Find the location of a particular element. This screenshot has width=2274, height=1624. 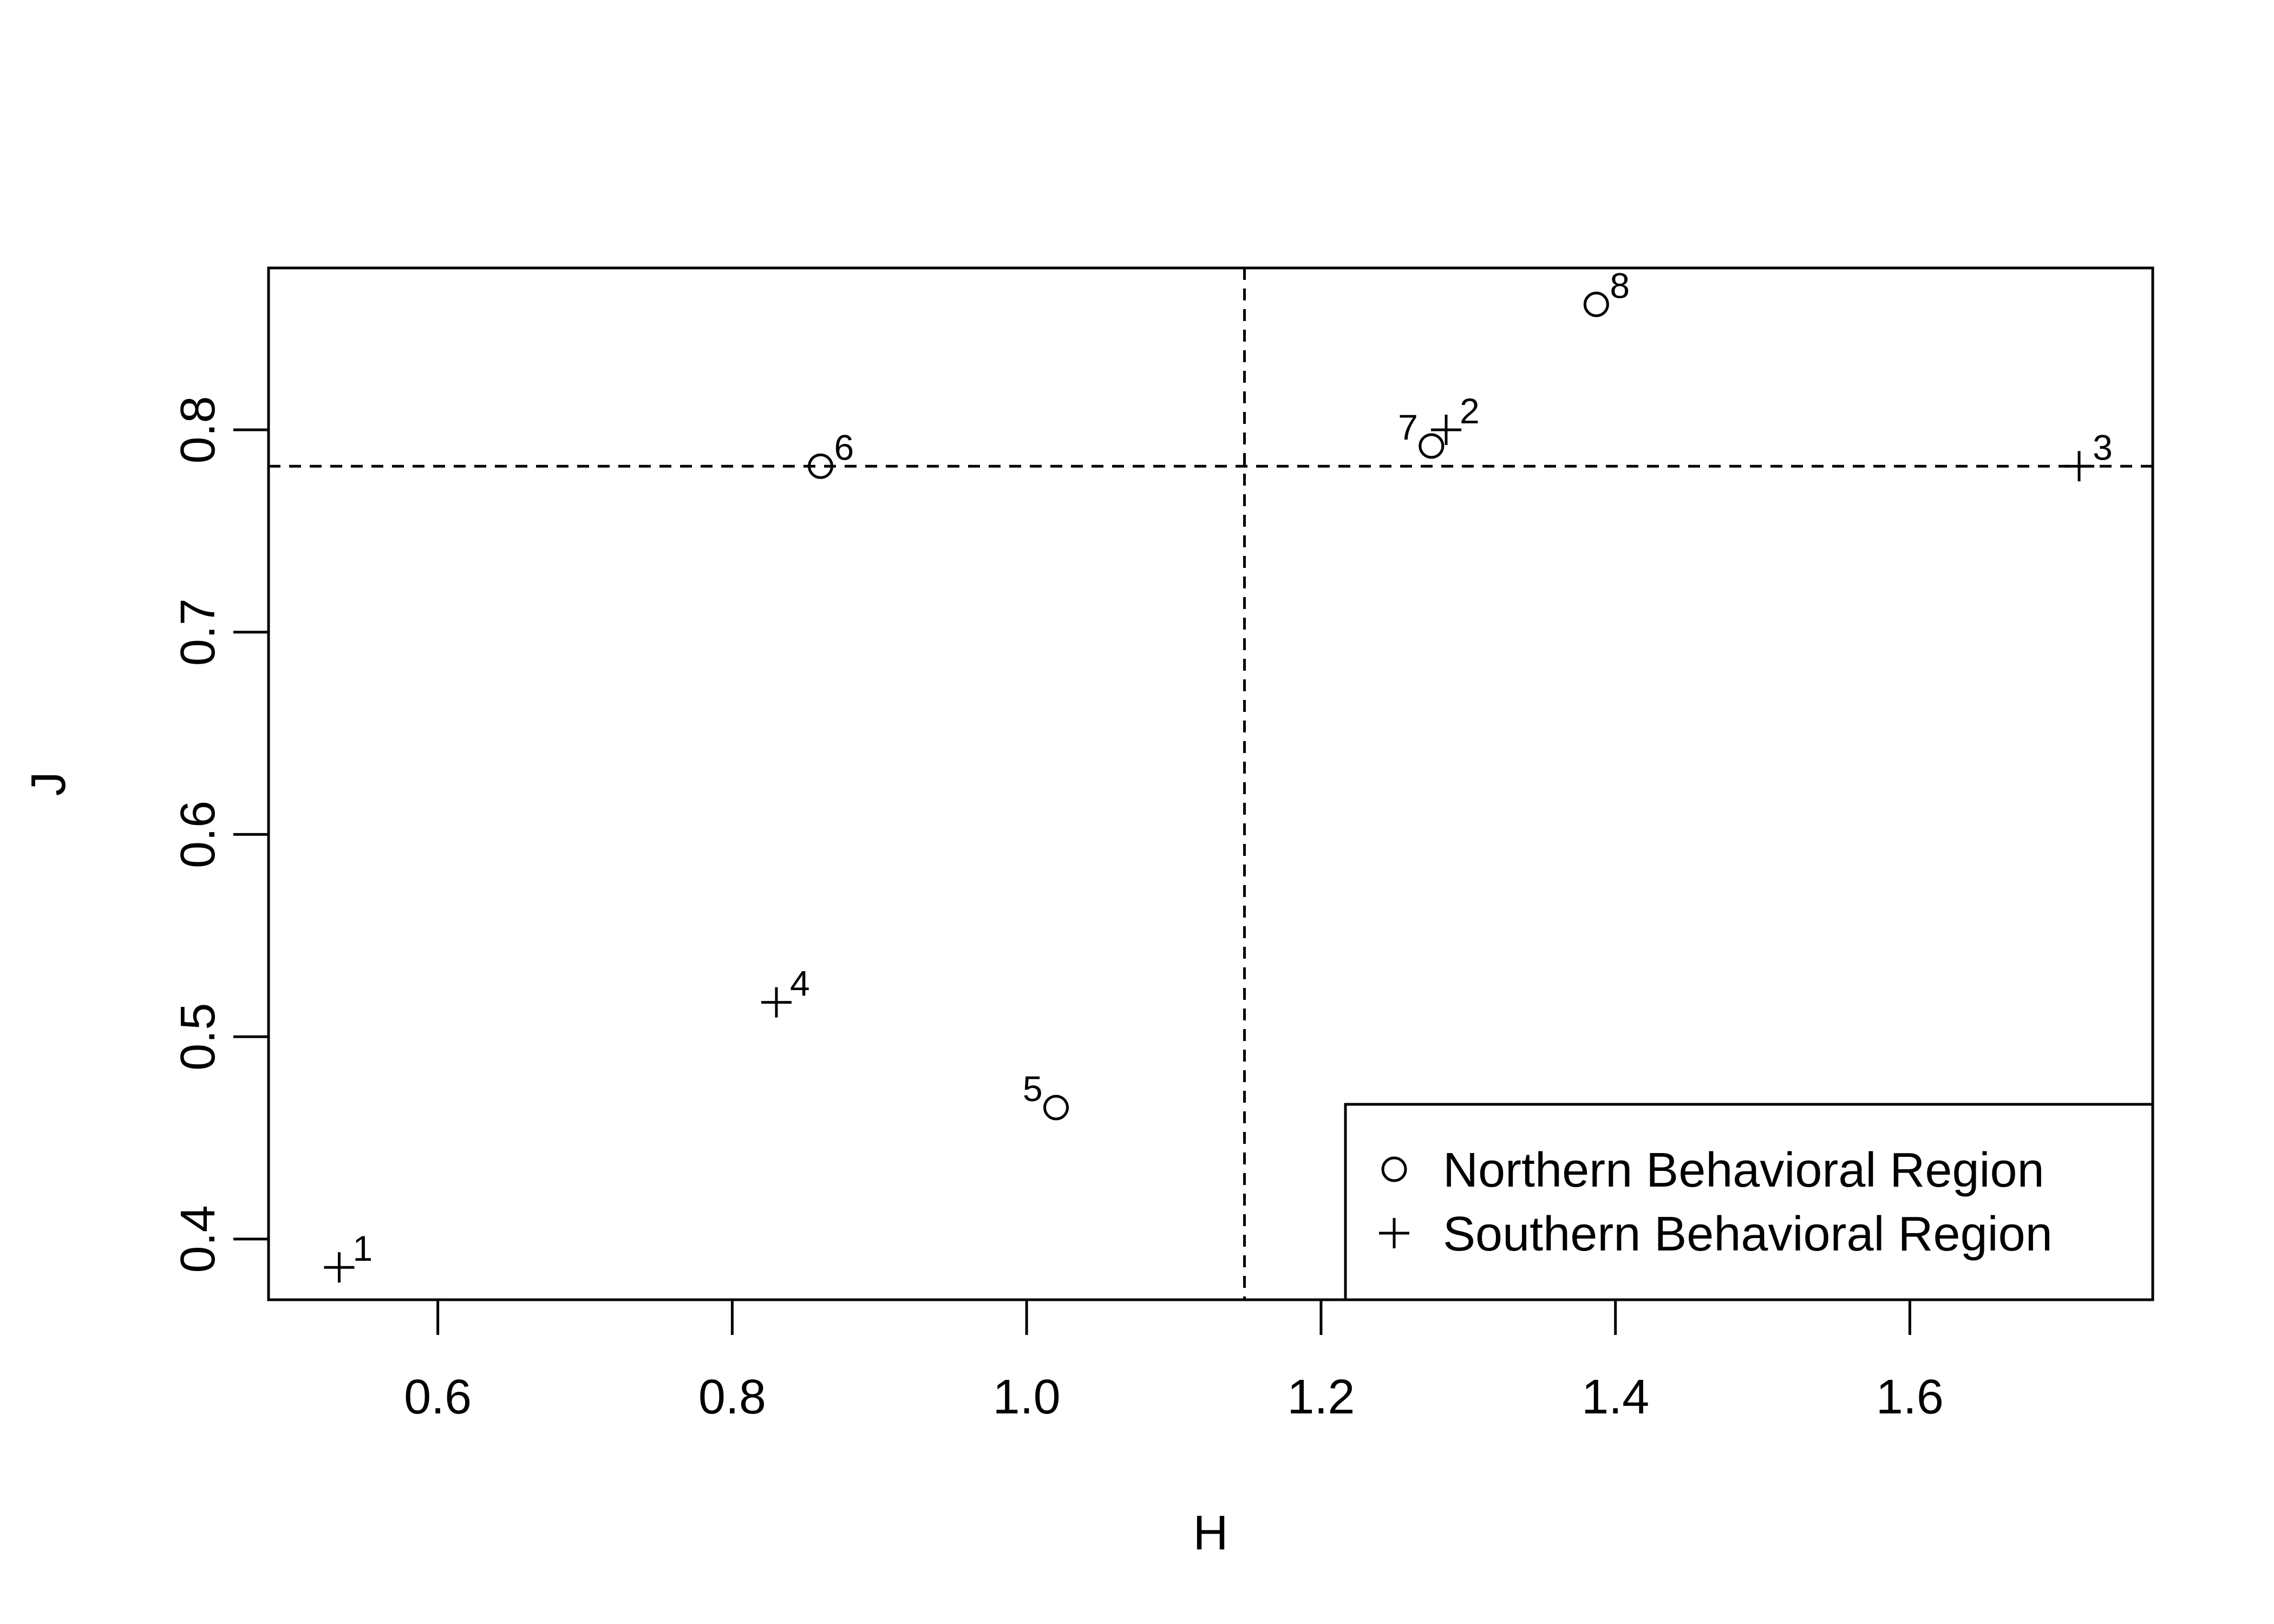

legend-box is located at coordinates (1749, 1202).